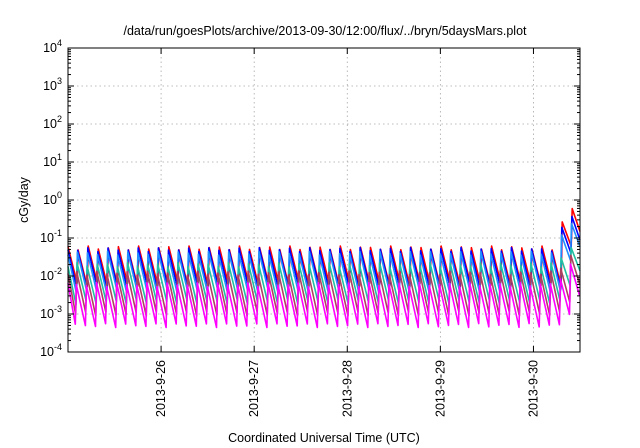 Image resolution: width=640 pixels, height=448 pixels. What do you see at coordinates (440, 388) in the screenshot?
I see `x-tick-label: 2013-9-29` at bounding box center [440, 388].